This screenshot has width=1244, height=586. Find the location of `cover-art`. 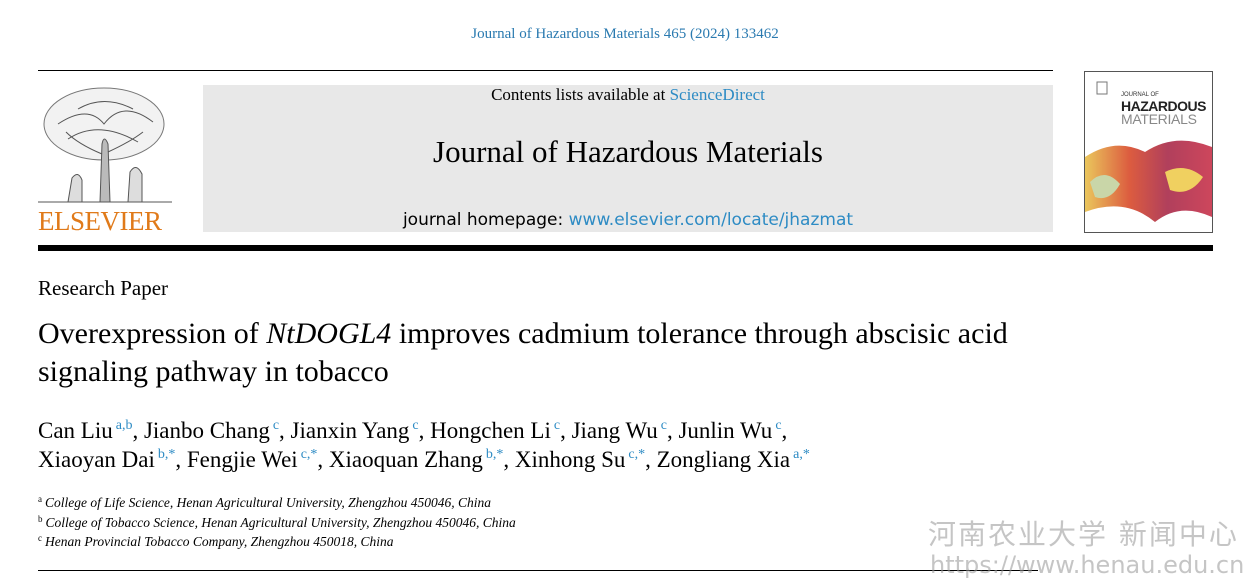

cover-art is located at coordinates (1148, 151).